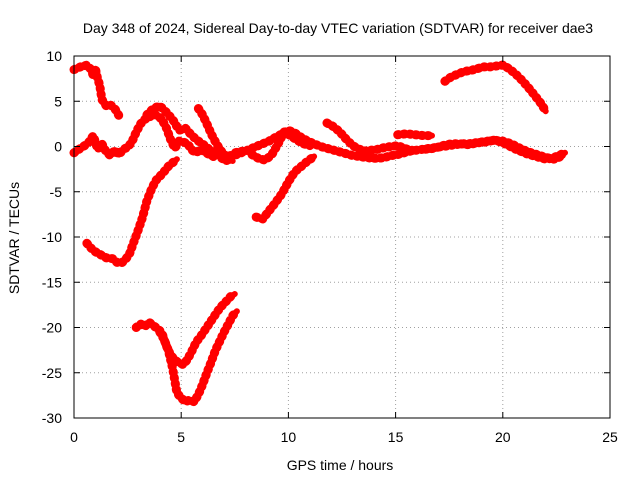  I want to click on y-tick-label: -5, so click(56, 192).